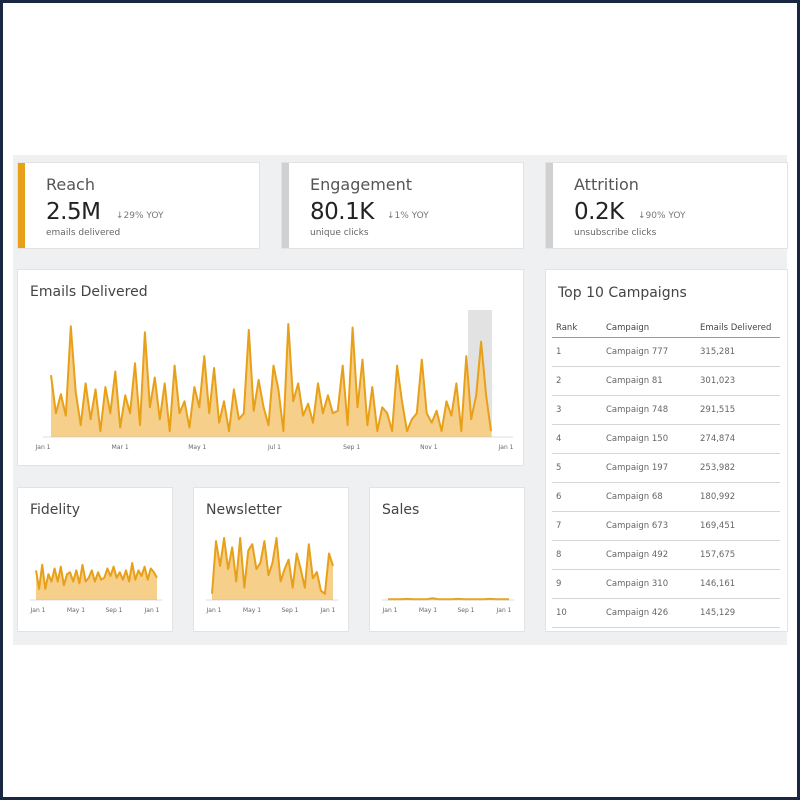 The image size is (800, 800). What do you see at coordinates (577, 468) in the screenshot?
I see `rank-cell: 5` at bounding box center [577, 468].